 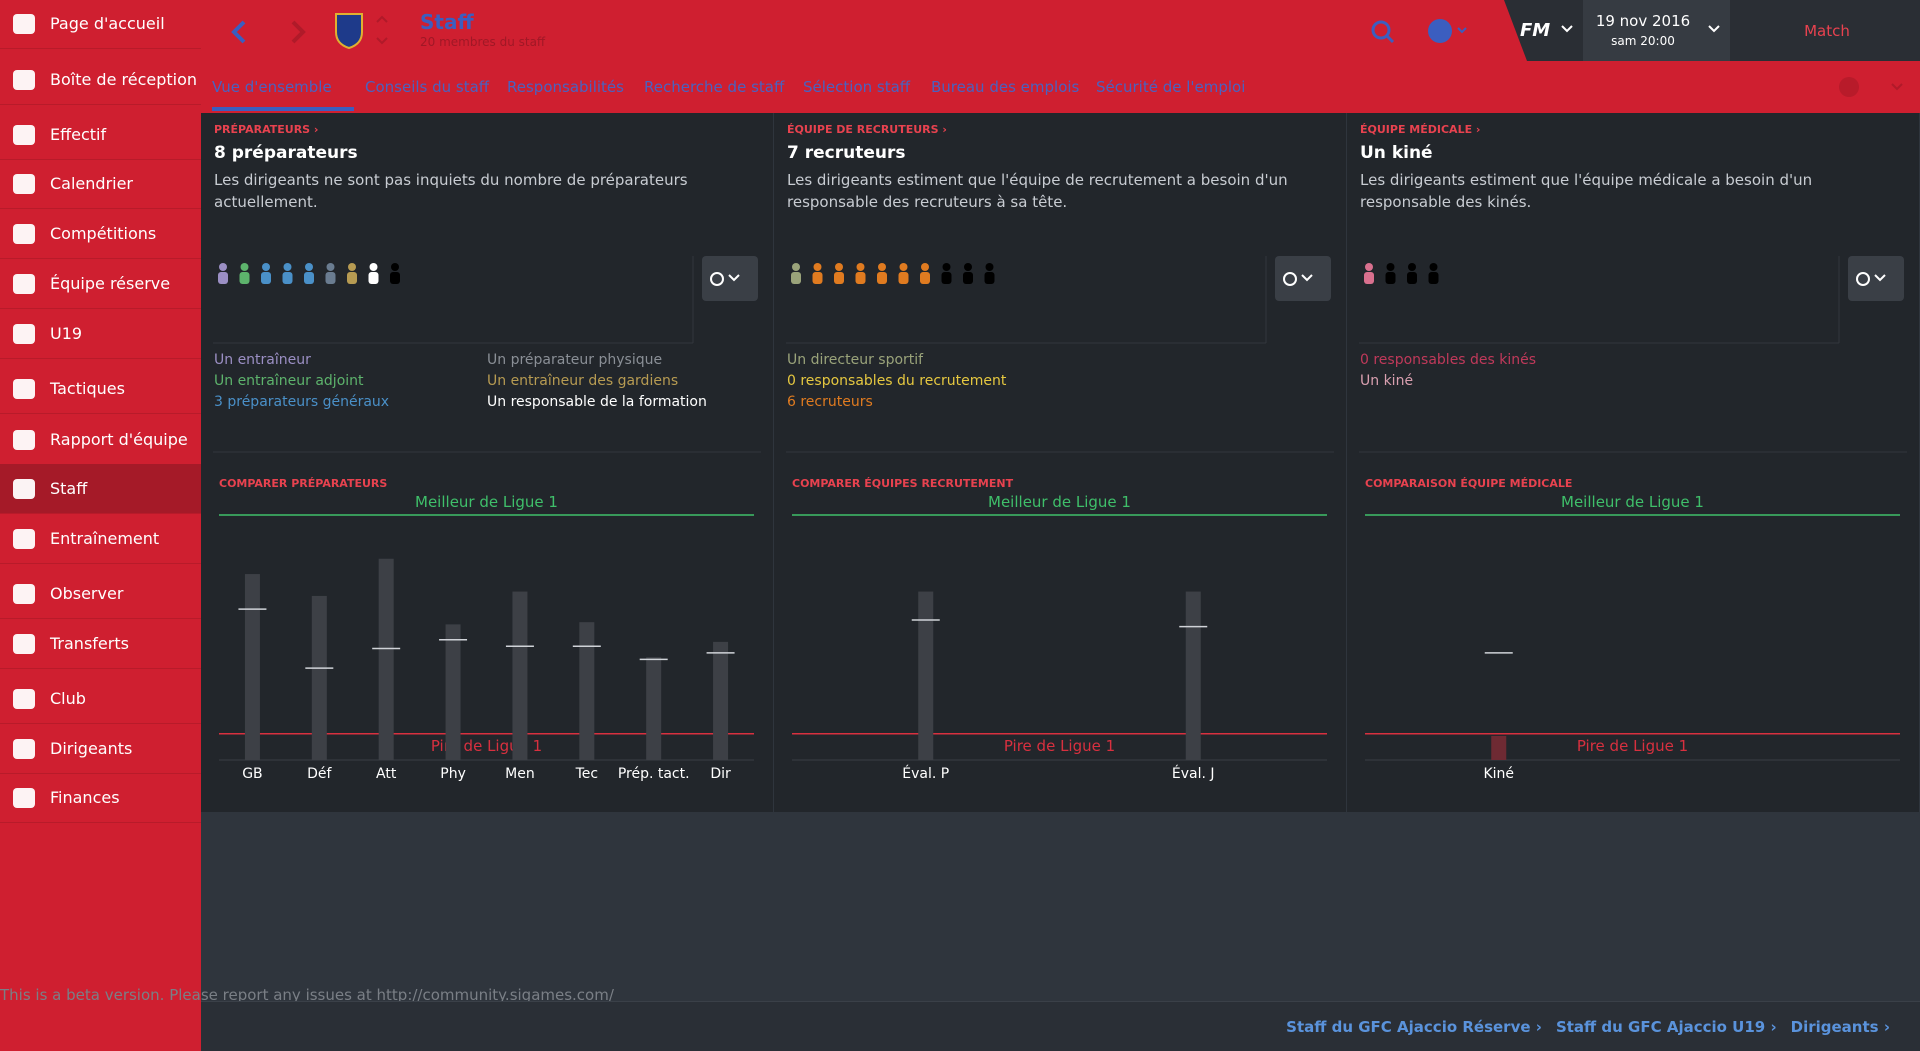 What do you see at coordinates (92, 183) in the screenshot?
I see `nav-label: Calendrier` at bounding box center [92, 183].